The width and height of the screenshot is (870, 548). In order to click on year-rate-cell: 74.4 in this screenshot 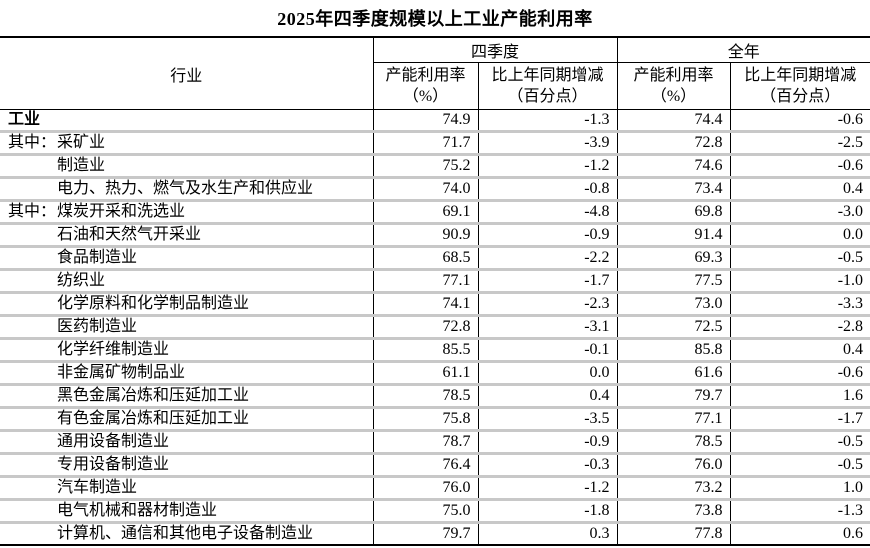, I will do `click(673, 121)`.